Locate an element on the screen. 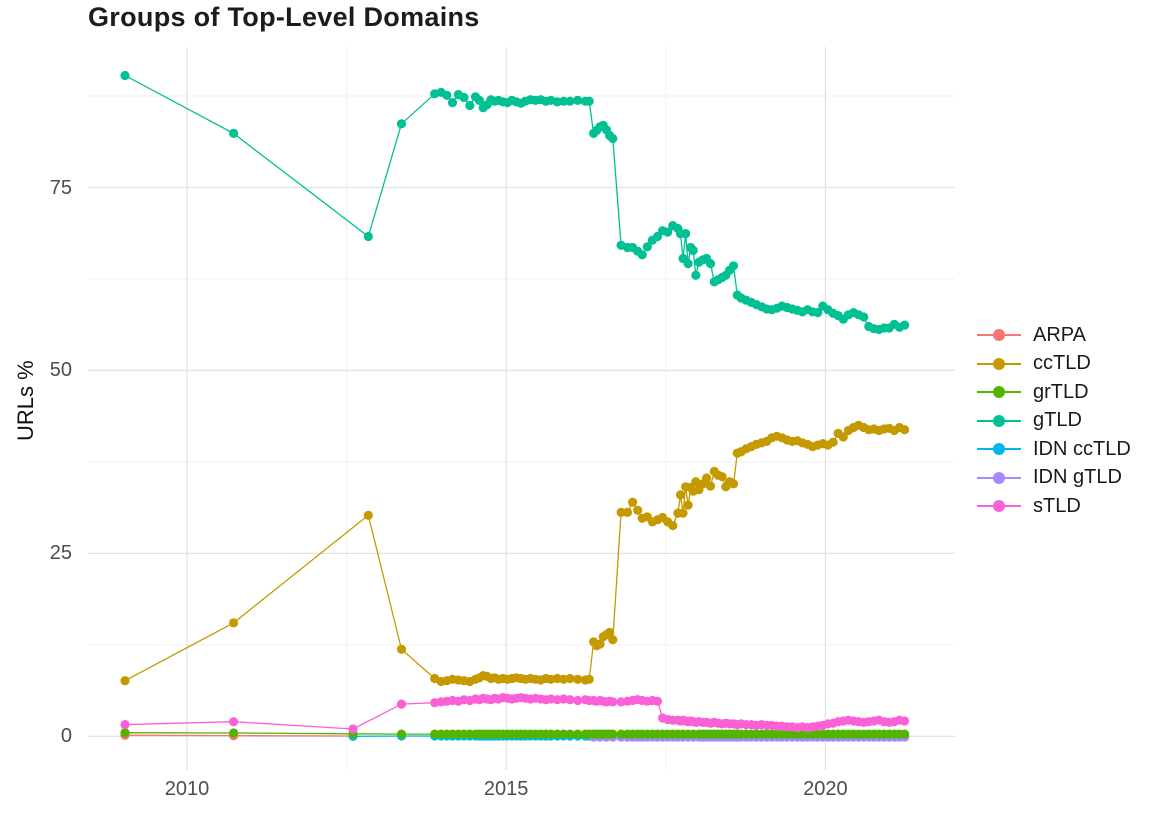 The width and height of the screenshot is (1164, 827). series-arpa is located at coordinates (239, 735).